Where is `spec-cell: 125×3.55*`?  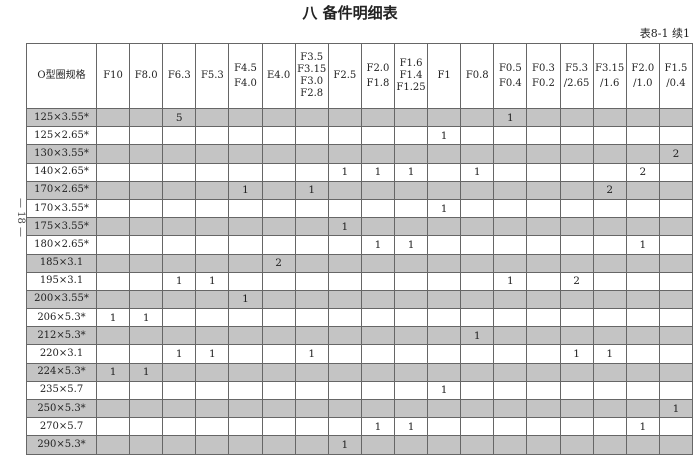
spec-cell: 125×3.55* is located at coordinates (61, 117).